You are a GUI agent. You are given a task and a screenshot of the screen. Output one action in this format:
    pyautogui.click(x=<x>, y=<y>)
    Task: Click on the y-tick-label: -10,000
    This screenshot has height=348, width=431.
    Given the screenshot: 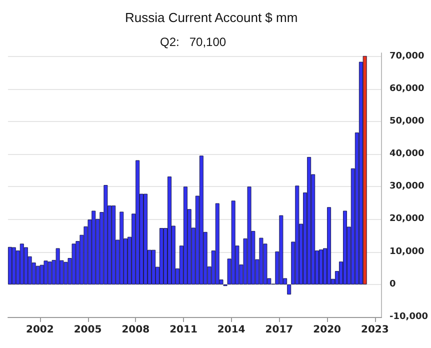 What is the action you would take?
    pyautogui.click(x=409, y=317)
    